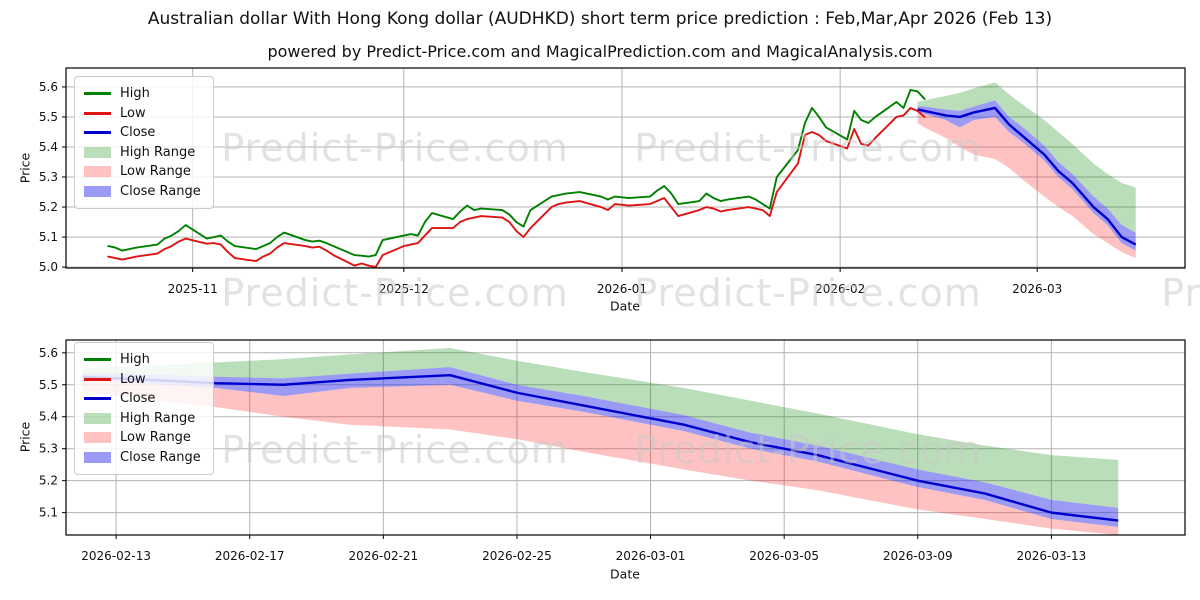 The width and height of the screenshot is (1200, 600). I want to click on xtick-label: 2026-02-21, so click(383, 556).